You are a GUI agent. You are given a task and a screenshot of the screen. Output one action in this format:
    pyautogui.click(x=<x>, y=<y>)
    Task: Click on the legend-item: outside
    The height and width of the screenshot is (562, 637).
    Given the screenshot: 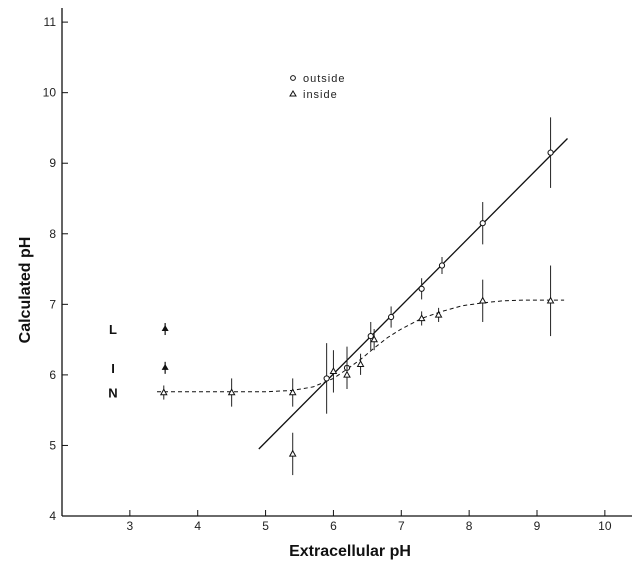 What is the action you would take?
    pyautogui.click(x=317, y=79)
    